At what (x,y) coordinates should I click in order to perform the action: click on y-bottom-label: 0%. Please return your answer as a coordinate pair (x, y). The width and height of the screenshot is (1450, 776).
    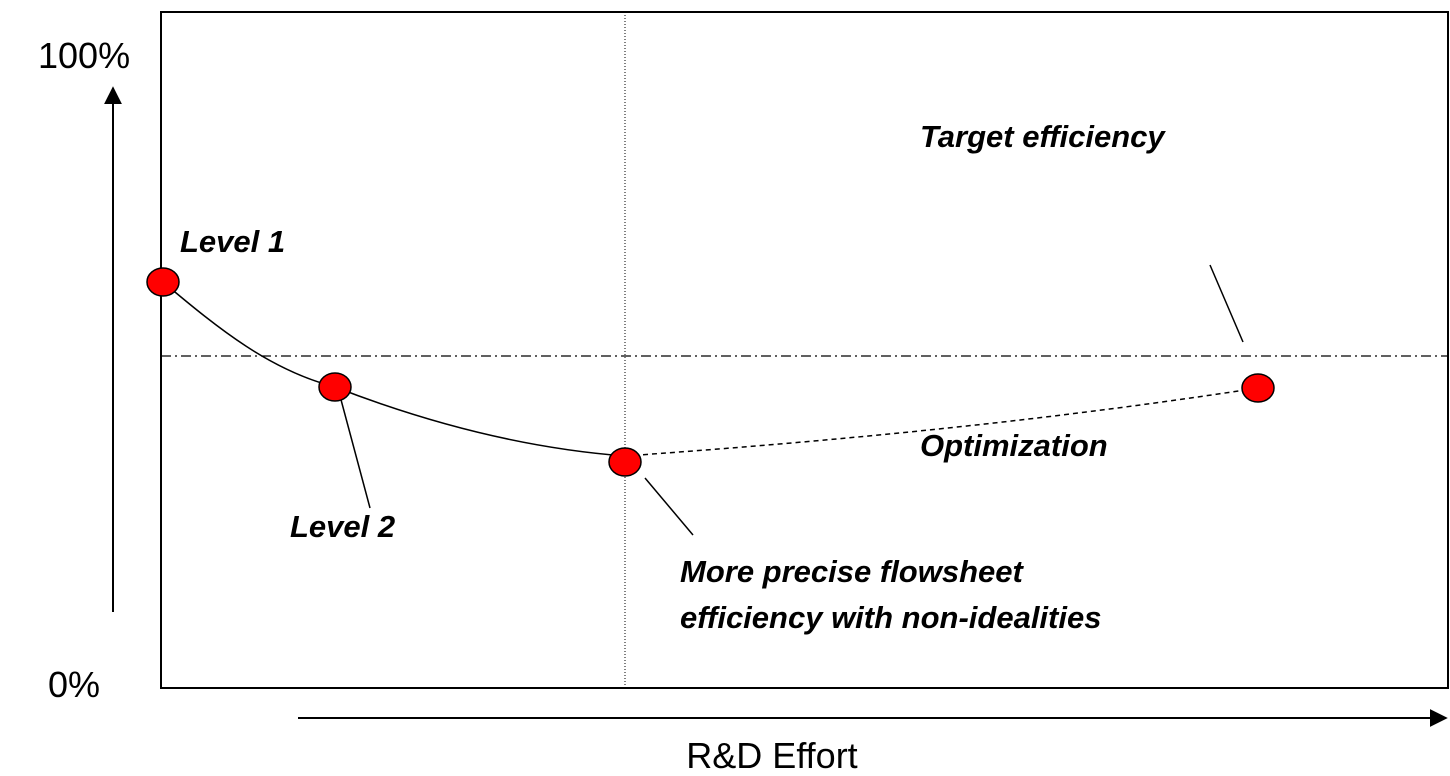
    Looking at the image, I should click on (74, 684).